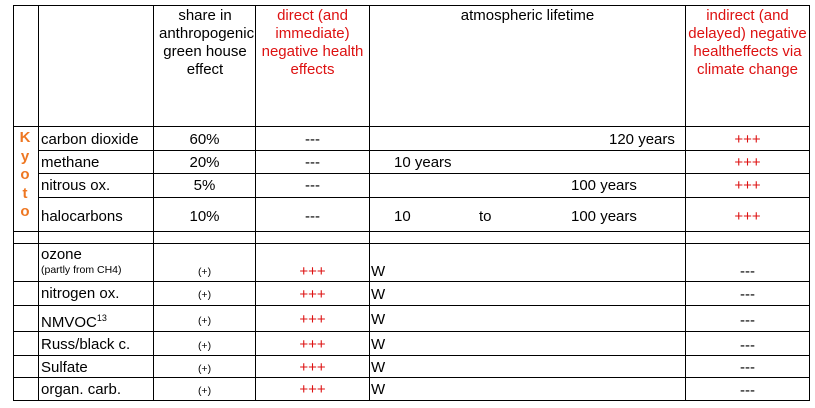  I want to click on share-value: 20%, so click(204, 162).